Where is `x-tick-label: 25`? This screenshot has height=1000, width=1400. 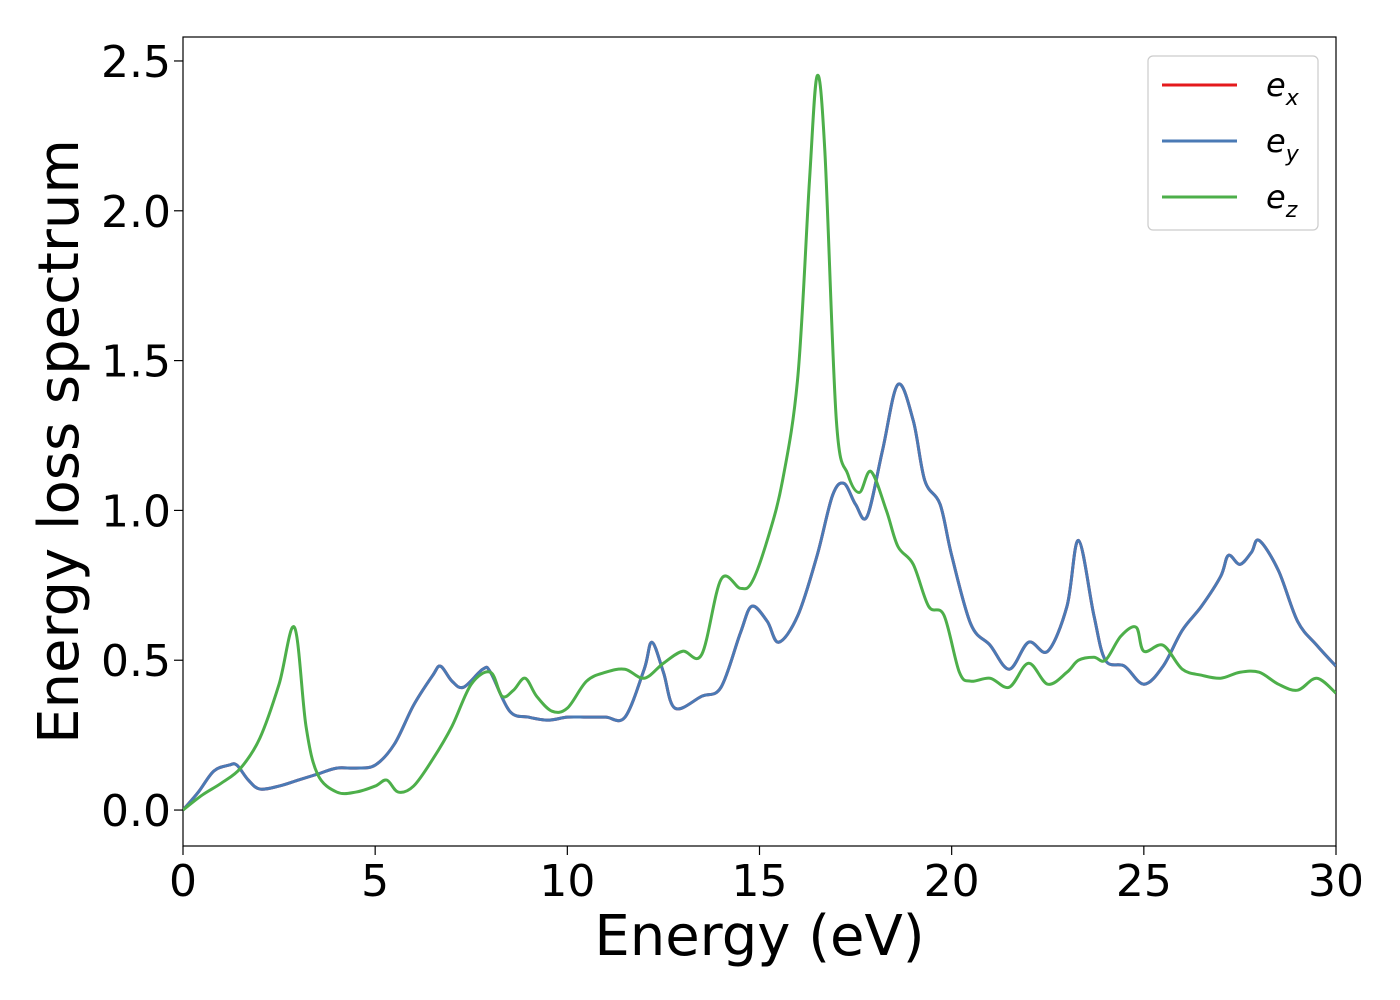 x-tick-label: 25 is located at coordinates (1144, 881).